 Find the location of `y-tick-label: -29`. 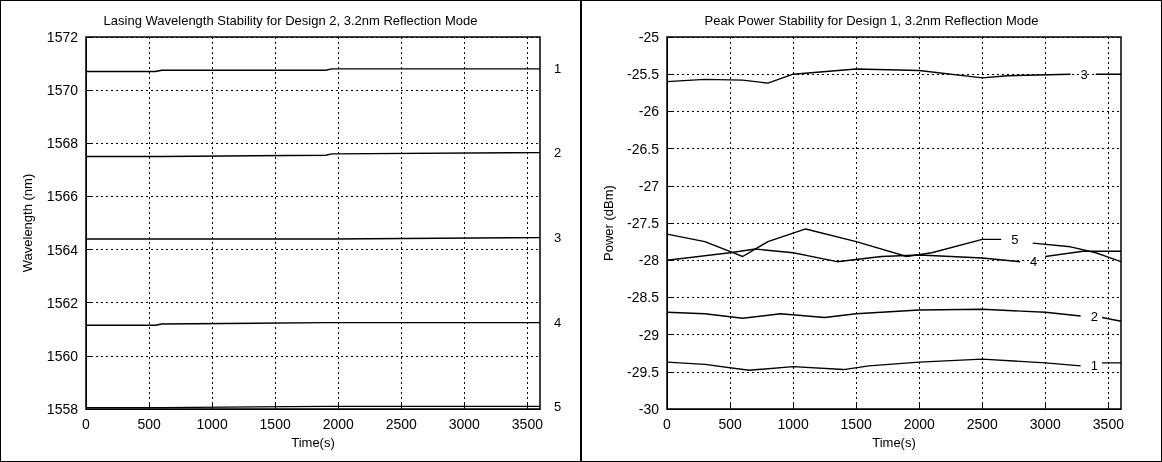

y-tick-label: -29 is located at coordinates (649, 334).